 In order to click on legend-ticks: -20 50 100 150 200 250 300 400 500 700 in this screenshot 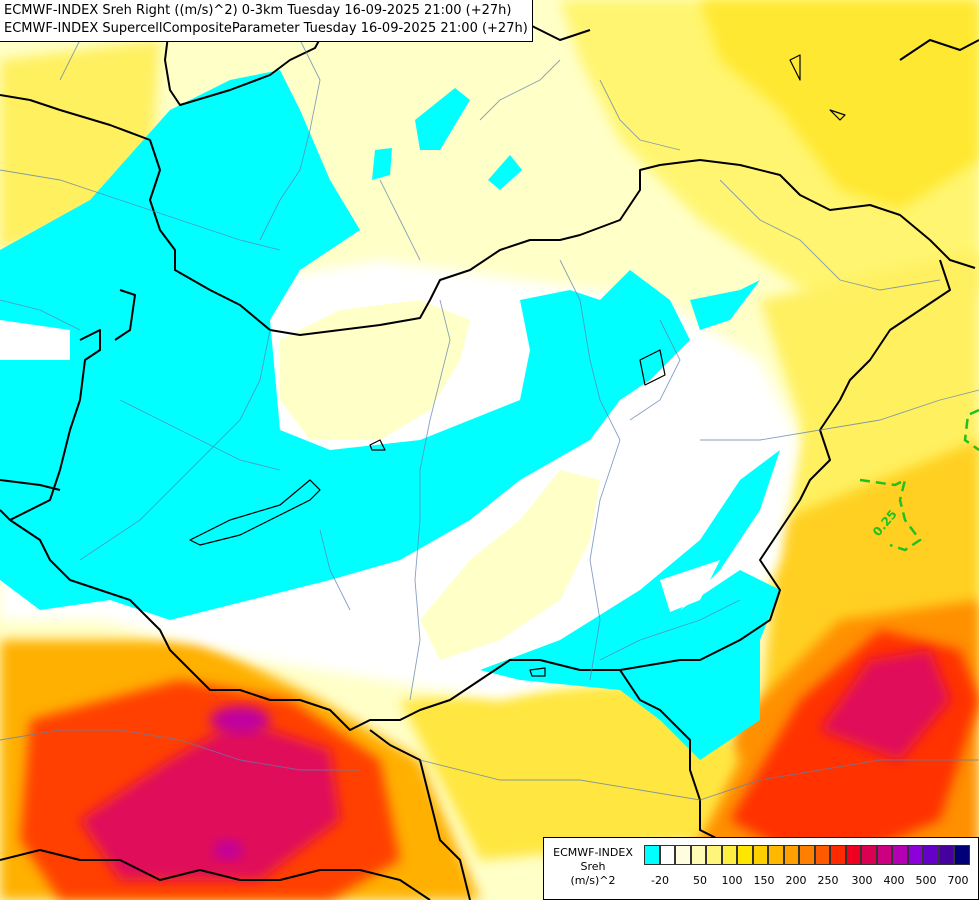, I will do `click(809, 882)`.